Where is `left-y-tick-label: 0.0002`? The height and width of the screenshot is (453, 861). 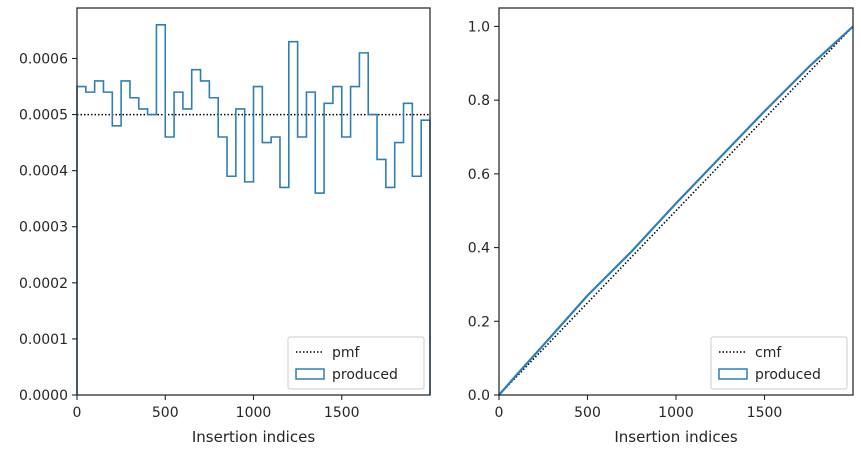
left-y-tick-label: 0.0002 is located at coordinates (43, 284).